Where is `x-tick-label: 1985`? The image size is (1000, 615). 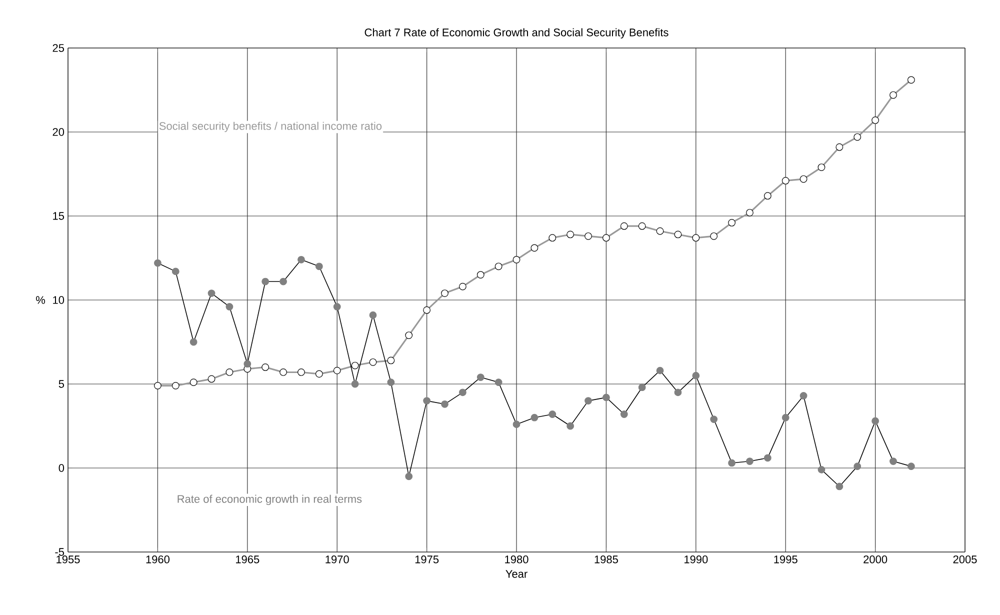
x-tick-label: 1985 is located at coordinates (606, 560).